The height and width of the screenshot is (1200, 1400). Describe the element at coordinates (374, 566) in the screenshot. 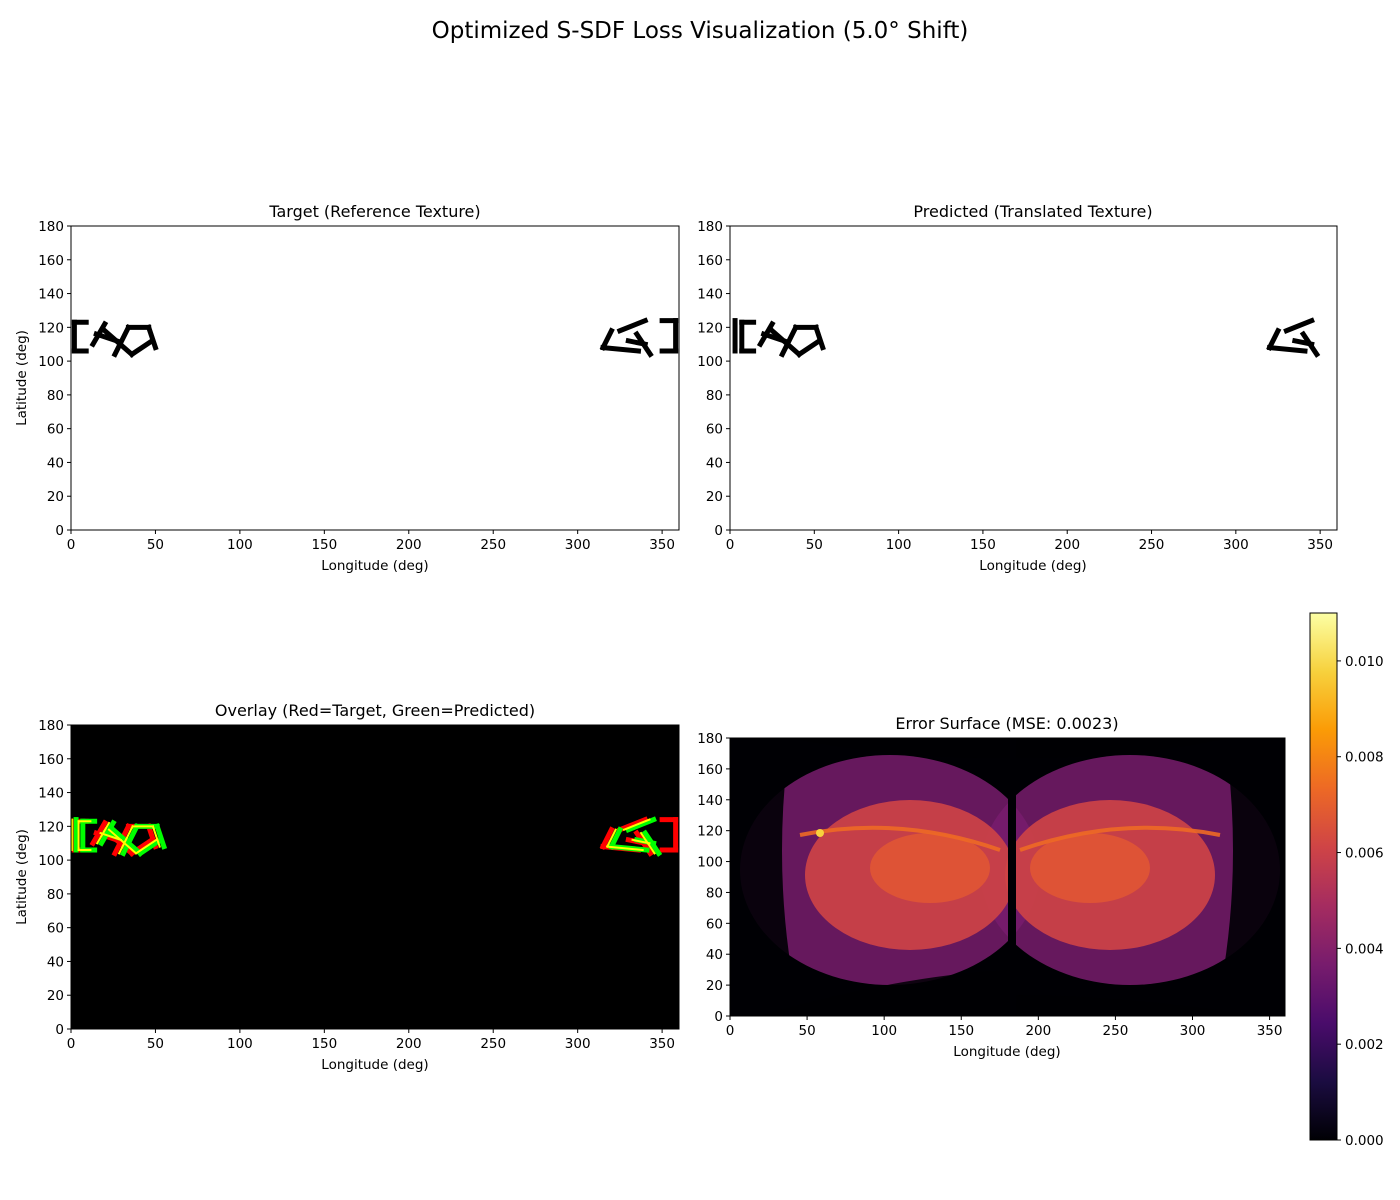

I see `panel-target-xlabel: Longitude (deg)` at that location.